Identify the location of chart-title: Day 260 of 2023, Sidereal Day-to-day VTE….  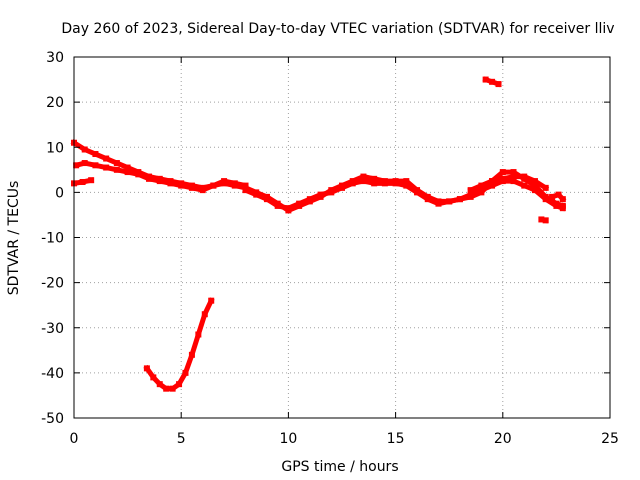
(337, 29).